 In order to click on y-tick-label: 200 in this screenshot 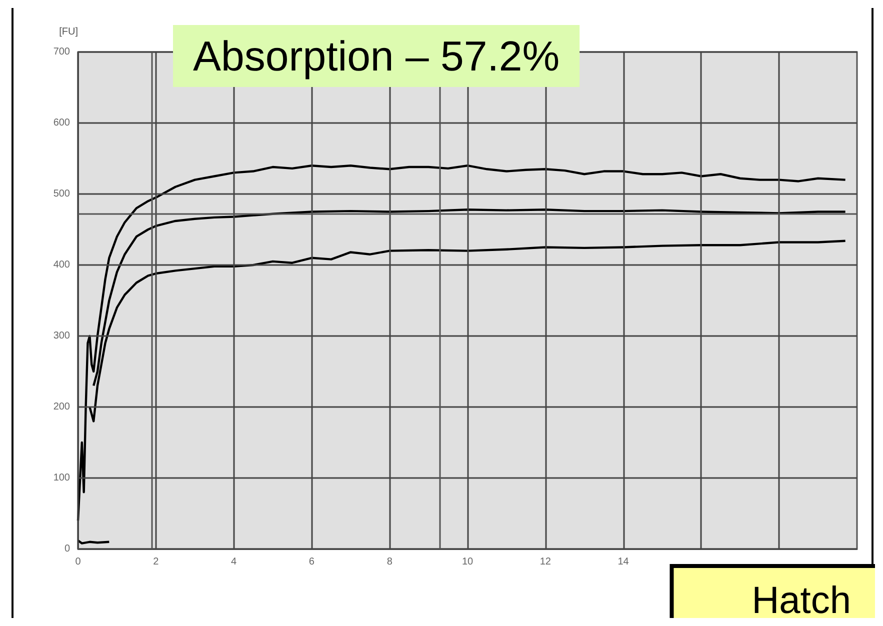, I will do `click(61, 407)`.